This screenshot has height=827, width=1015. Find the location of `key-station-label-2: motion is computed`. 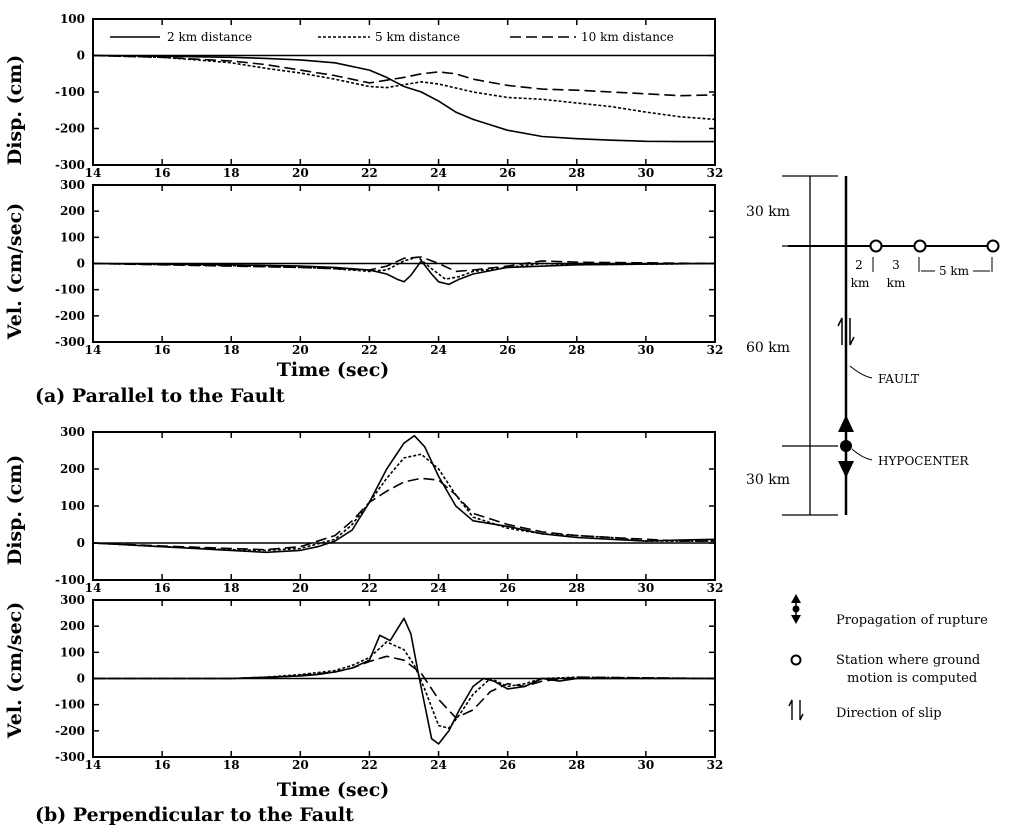

key-station-label-2: motion is computed is located at coordinates (912, 678).